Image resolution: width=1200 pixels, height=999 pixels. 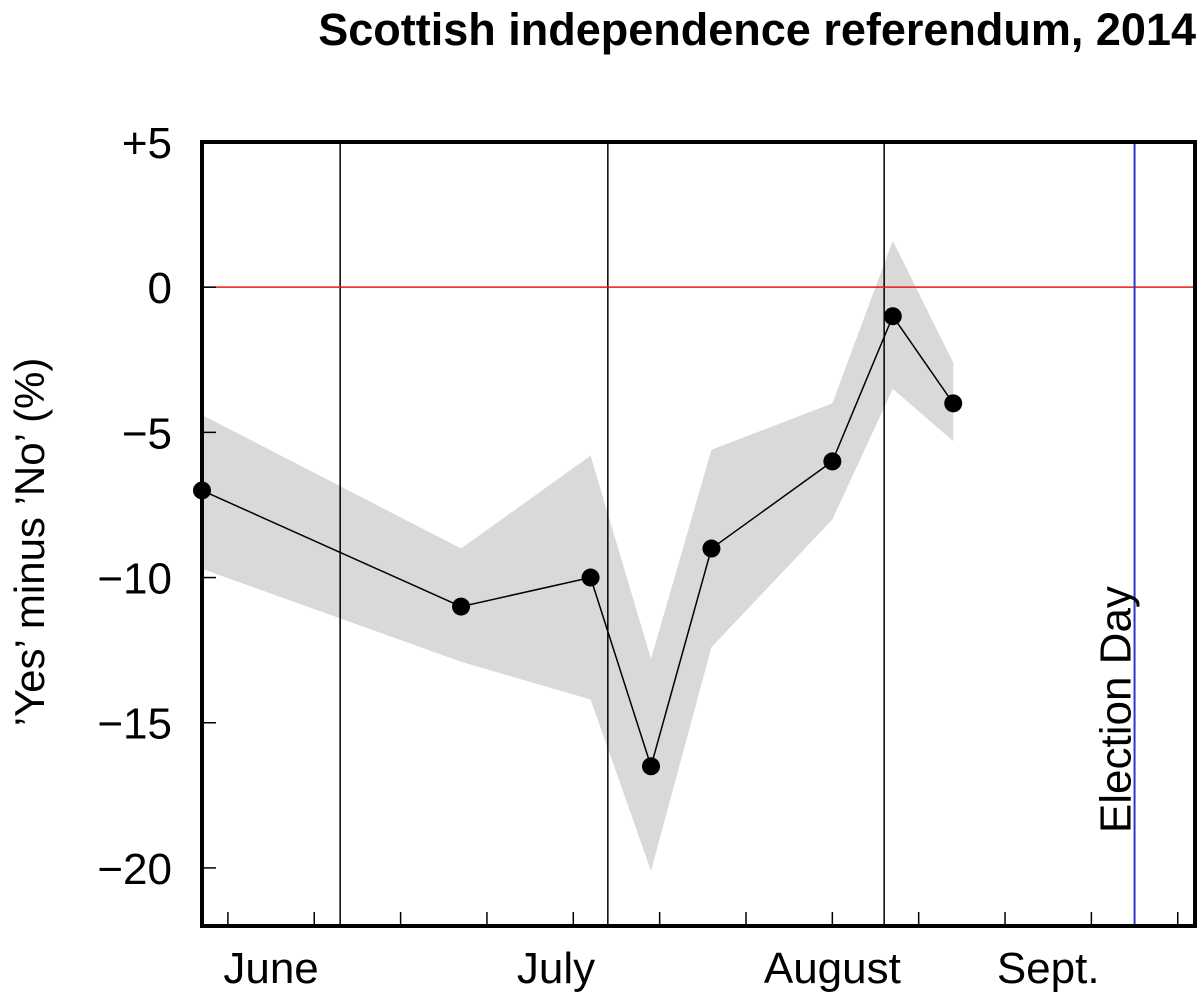 What do you see at coordinates (757, 29) in the screenshot?
I see `chart-title: Scottish independence referendum, 2014` at bounding box center [757, 29].